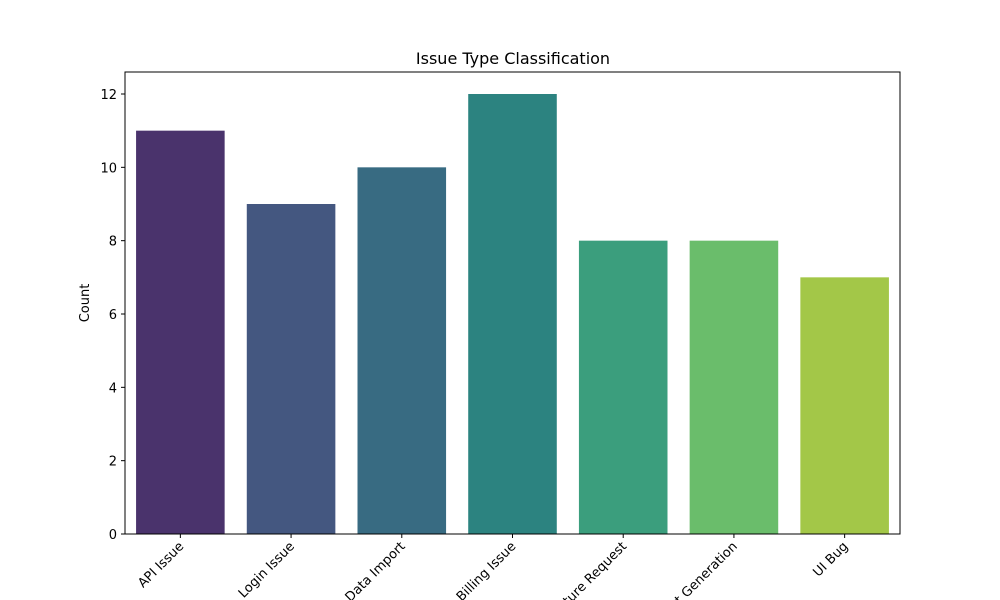 The height and width of the screenshot is (600, 1000). Describe the element at coordinates (623, 387) in the screenshot. I see `bar-feature-request` at that location.